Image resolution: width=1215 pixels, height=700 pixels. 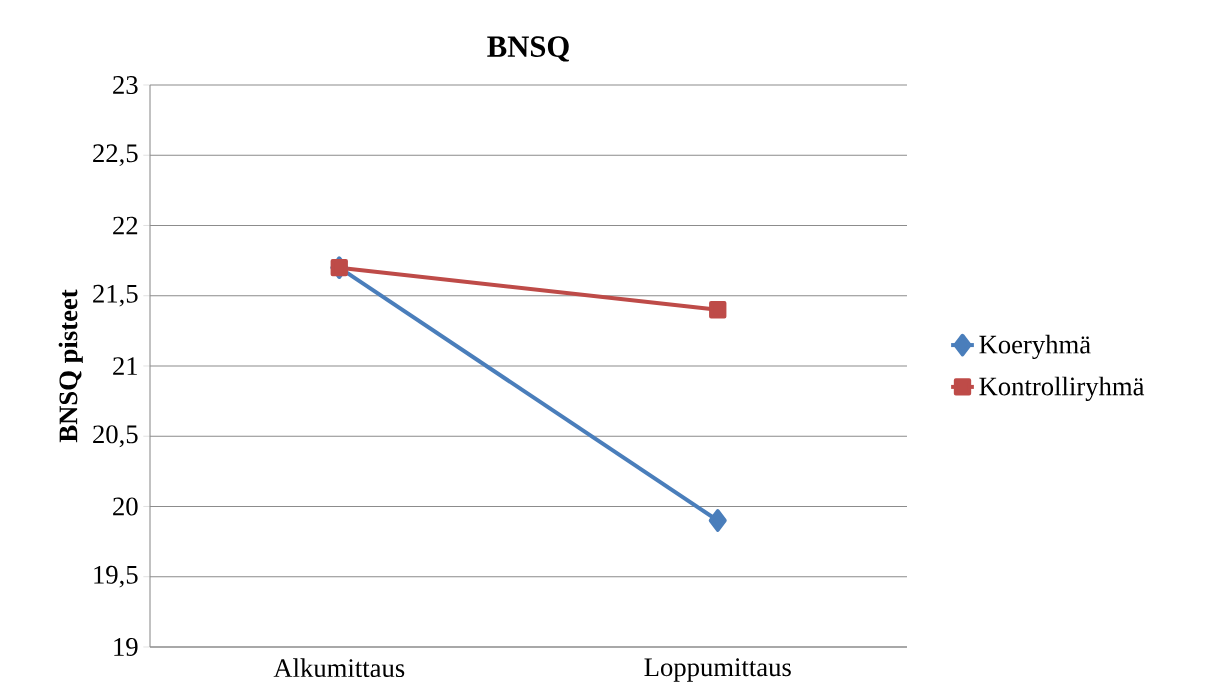 What do you see at coordinates (126, 647) in the screenshot?
I see `y-tick-label: 19` at bounding box center [126, 647].